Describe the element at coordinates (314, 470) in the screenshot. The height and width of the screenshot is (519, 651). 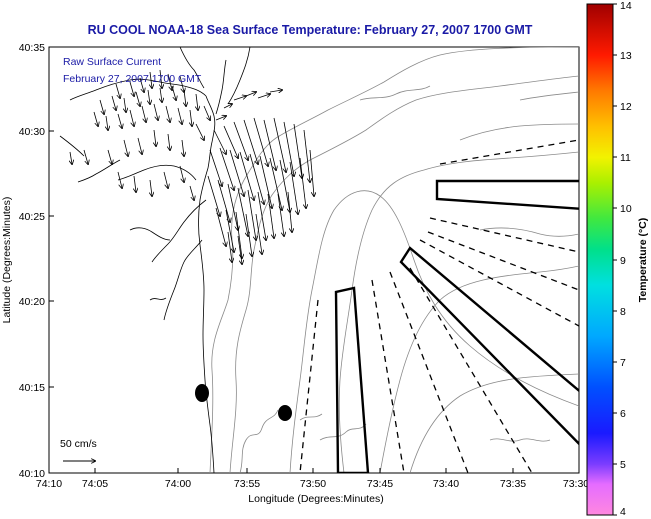
I see `x-ticks` at that location.